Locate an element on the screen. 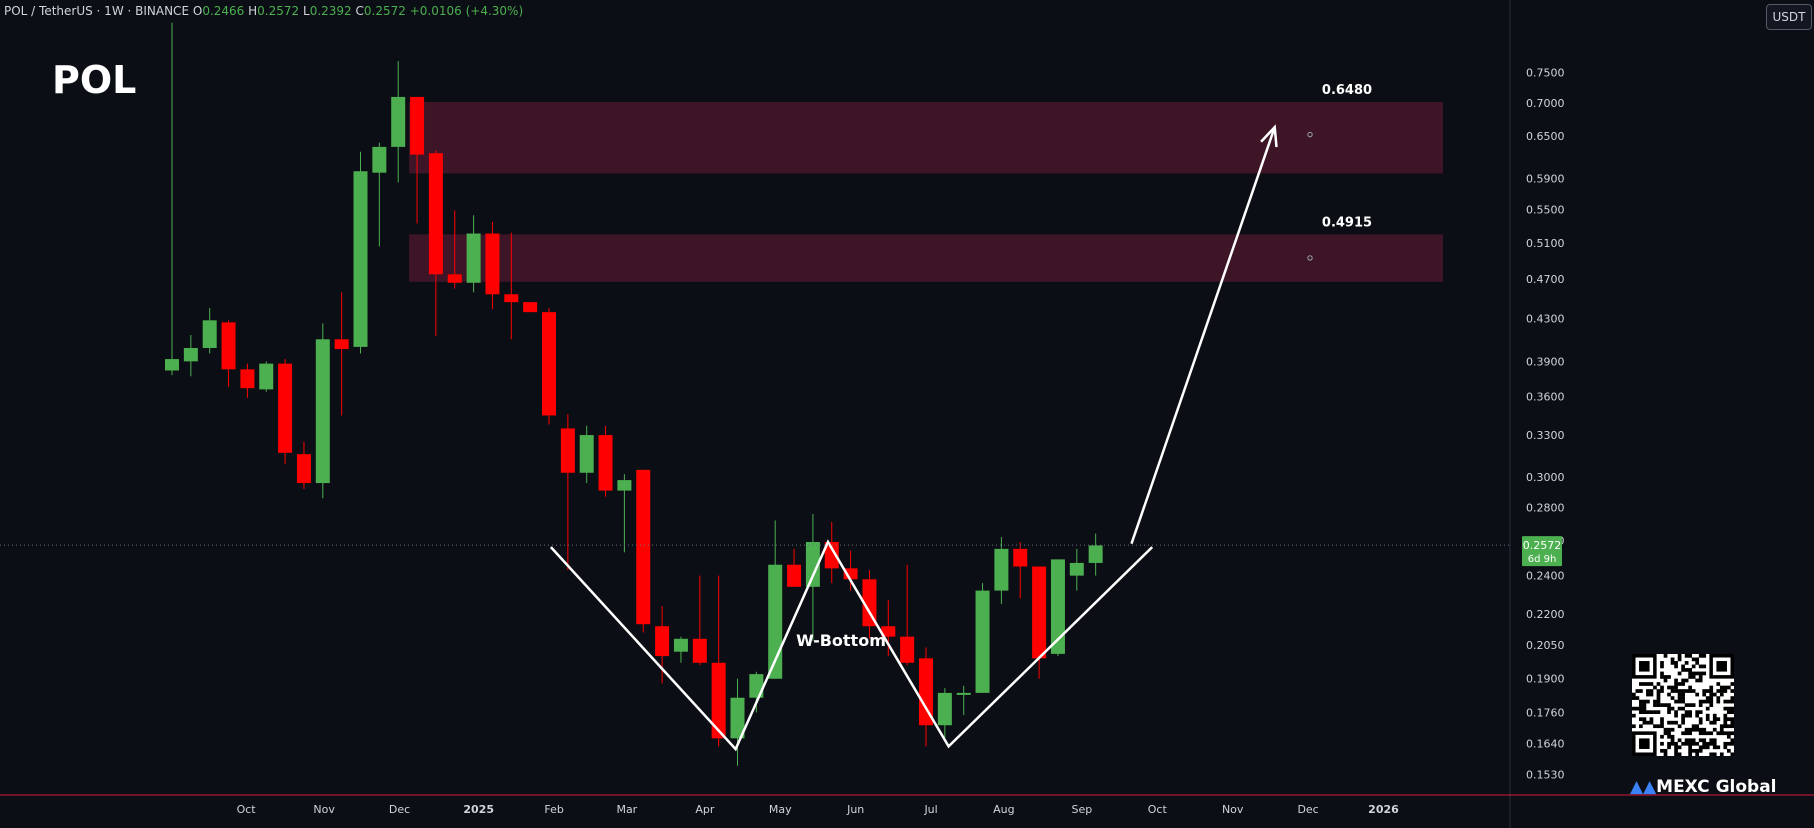 The width and height of the screenshot is (1814, 828). resistance-zone is located at coordinates (926, 137).